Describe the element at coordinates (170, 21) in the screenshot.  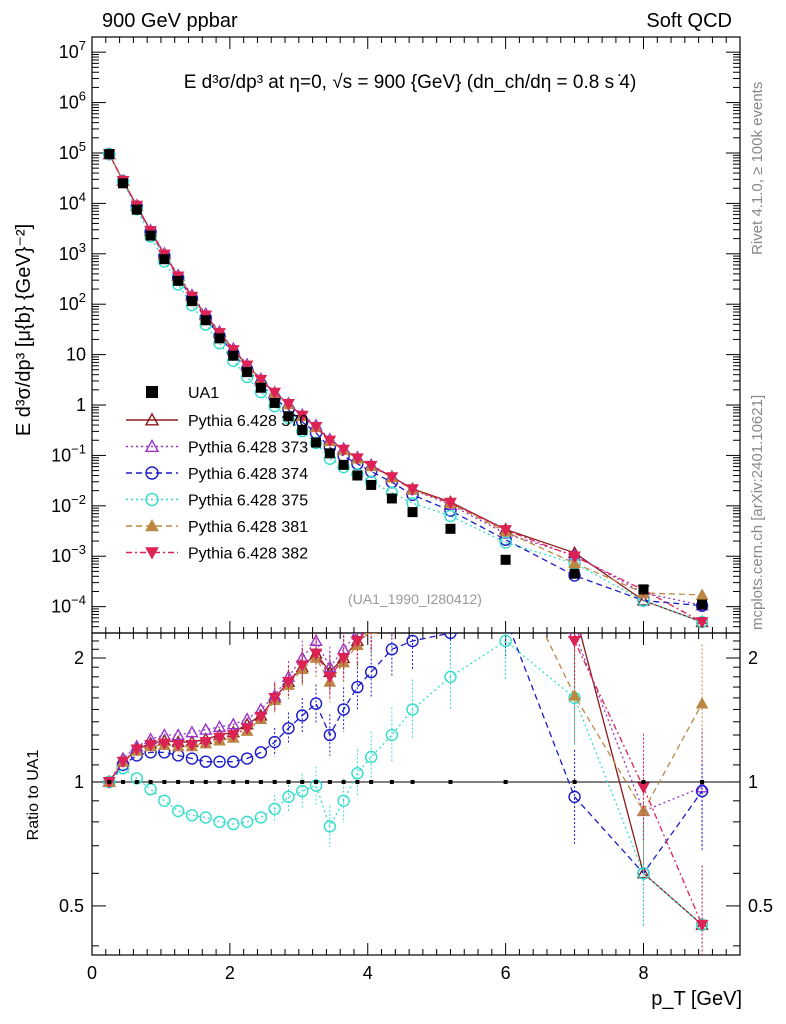
I see `header-left: 900 GeV ppbar` at that location.